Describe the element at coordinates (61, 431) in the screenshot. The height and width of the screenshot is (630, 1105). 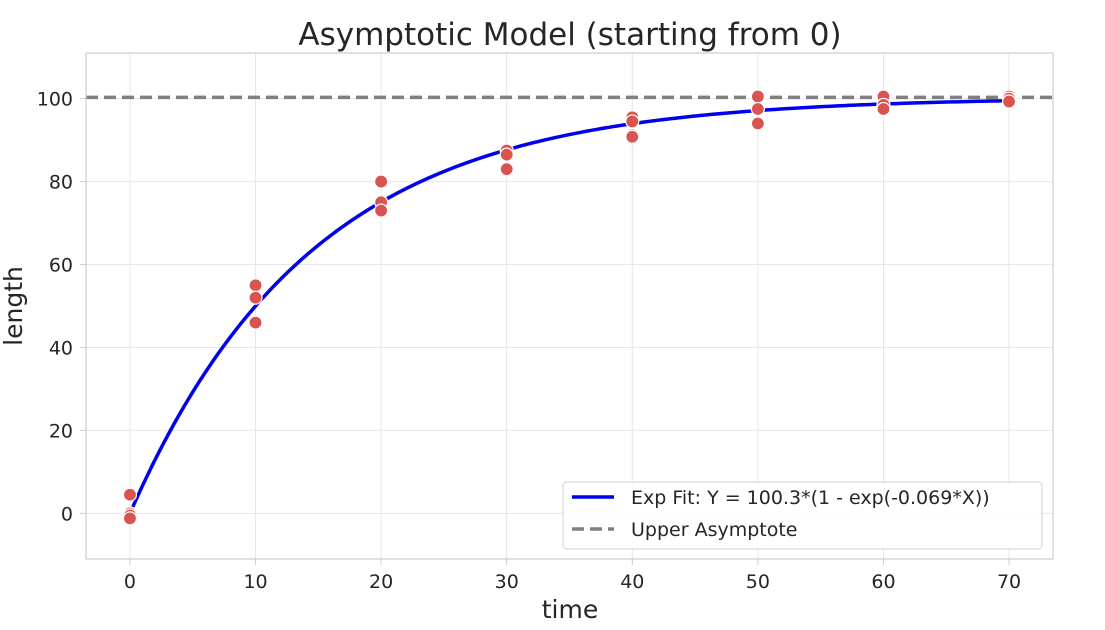
I see `y-tick-label: 20` at that location.